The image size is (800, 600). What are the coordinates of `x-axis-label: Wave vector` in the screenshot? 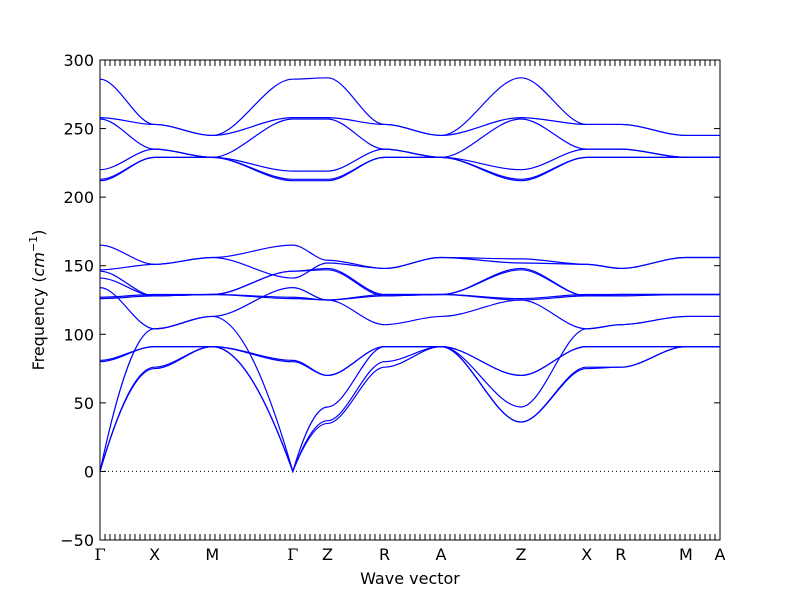 It's located at (410, 578).